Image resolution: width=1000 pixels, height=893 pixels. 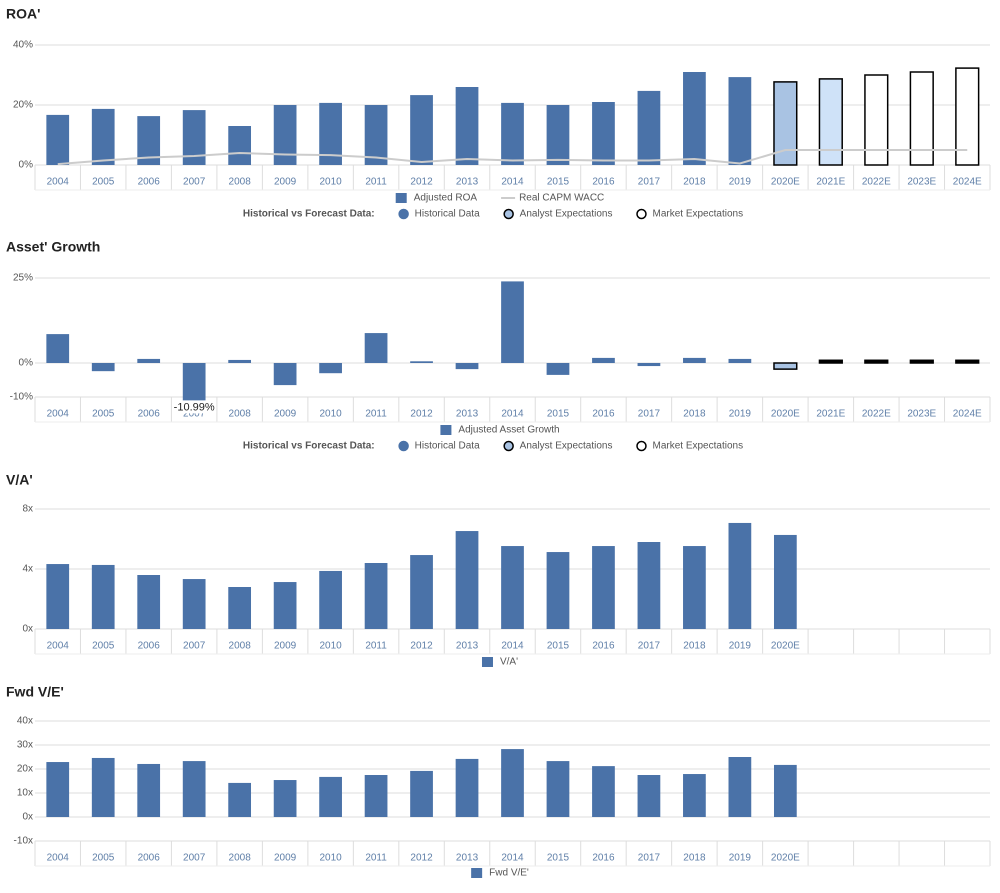 I want to click on y-tick-label: 25%, so click(x=23, y=278).